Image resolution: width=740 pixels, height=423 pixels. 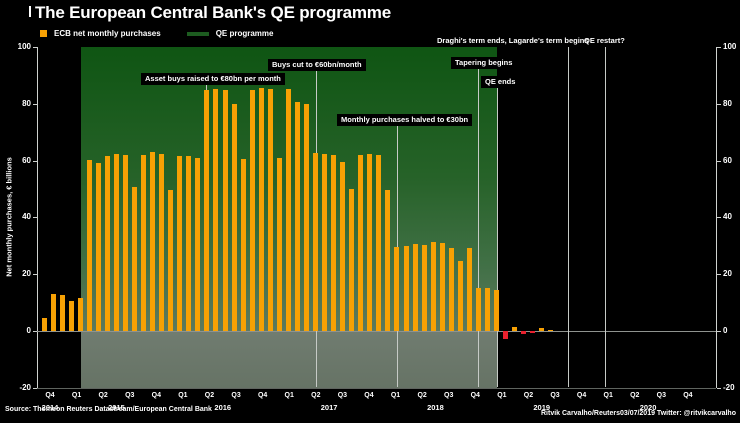 What do you see at coordinates (43, 33) in the screenshot?
I see `legend-swatch-purchases-icon` at bounding box center [43, 33].